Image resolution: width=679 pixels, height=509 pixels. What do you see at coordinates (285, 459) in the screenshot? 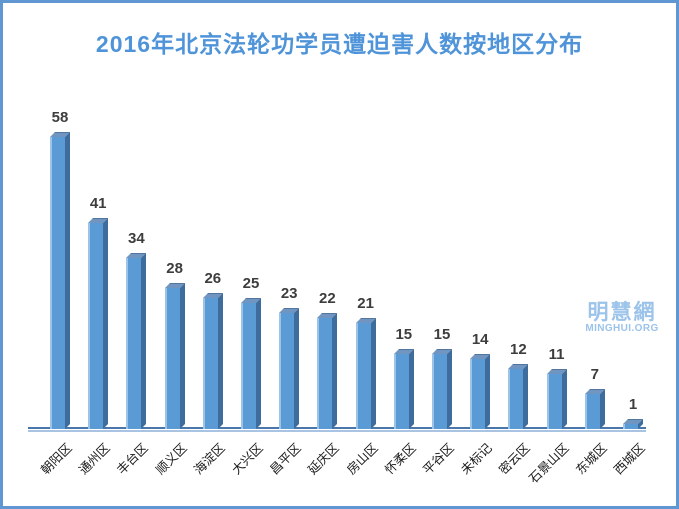
I see `x-axis-label: 昌平区` at bounding box center [285, 459].